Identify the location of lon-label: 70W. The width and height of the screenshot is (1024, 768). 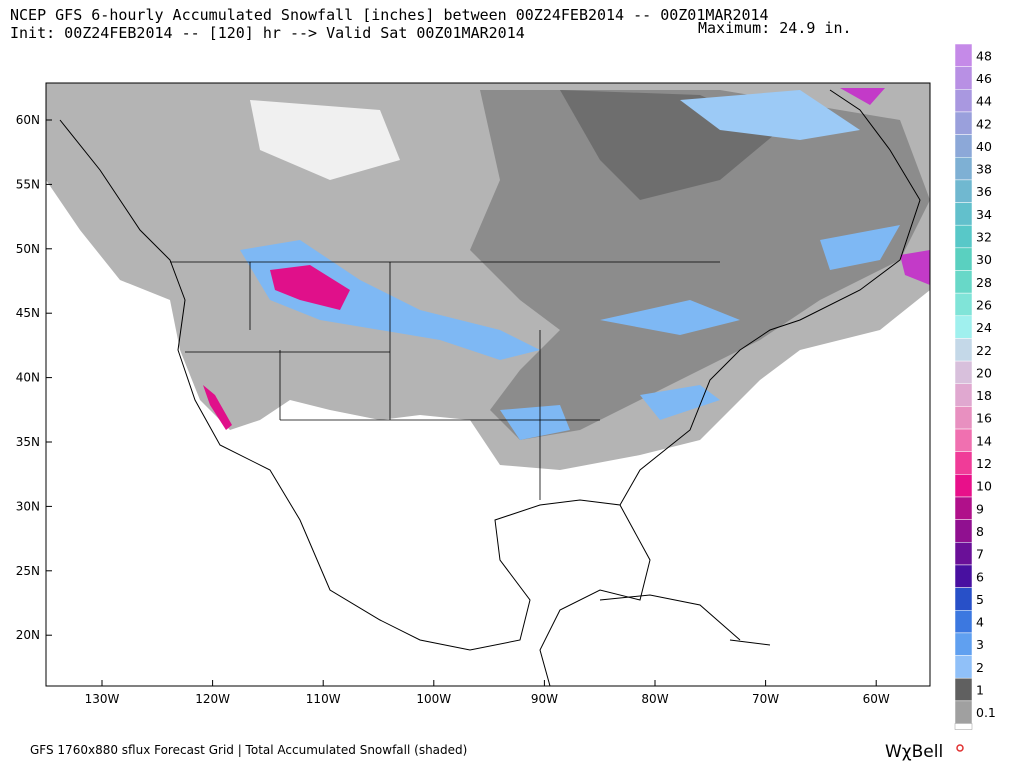
(765, 699).